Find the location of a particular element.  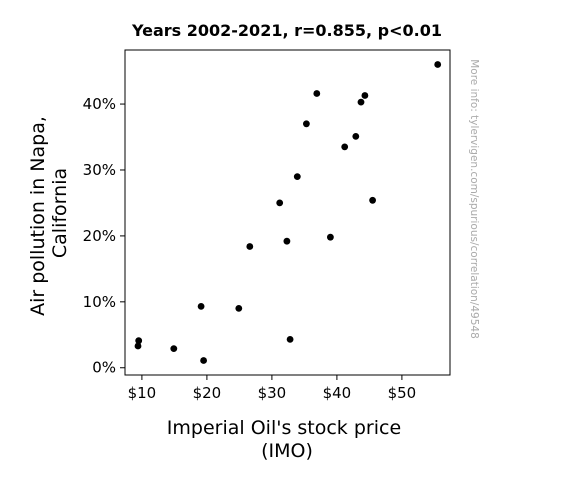

x-tick-label-4: $40 is located at coordinates (337, 393).